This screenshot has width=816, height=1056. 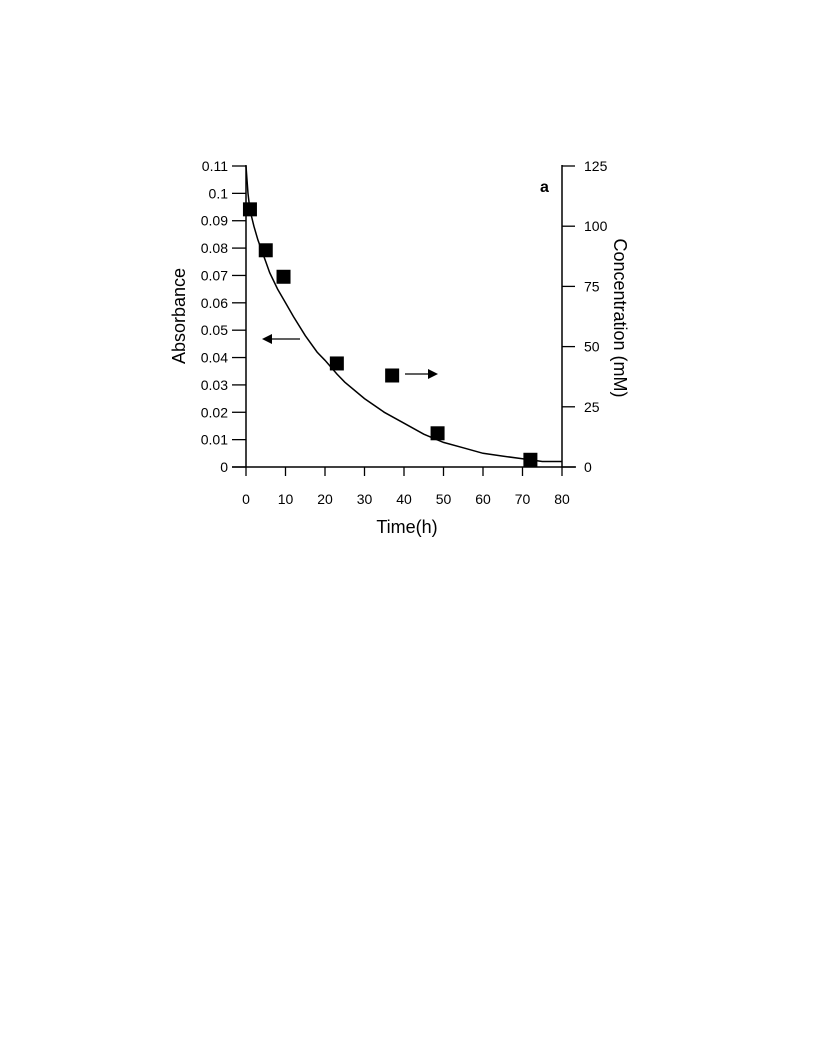 What do you see at coordinates (588, 467) in the screenshot?
I see `right-tick-label: 0` at bounding box center [588, 467].